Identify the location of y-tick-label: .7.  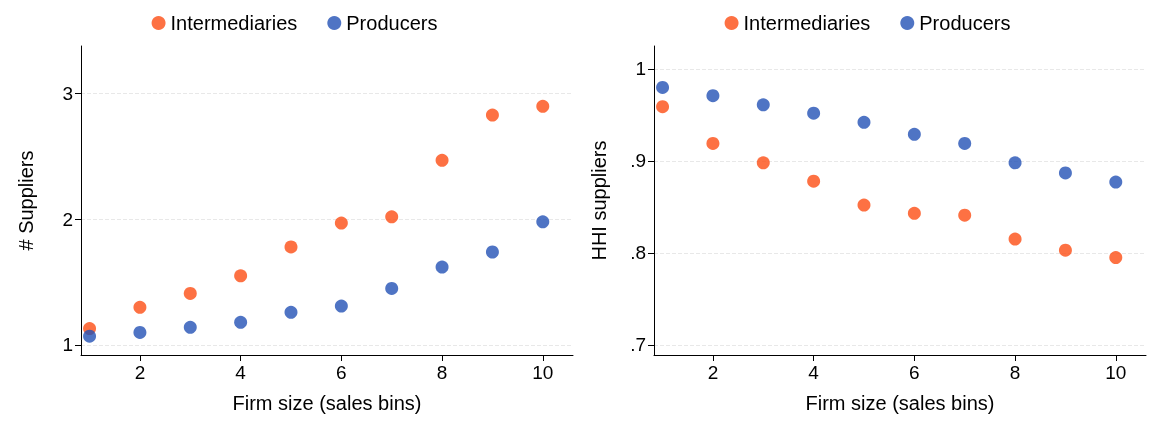
(638, 345).